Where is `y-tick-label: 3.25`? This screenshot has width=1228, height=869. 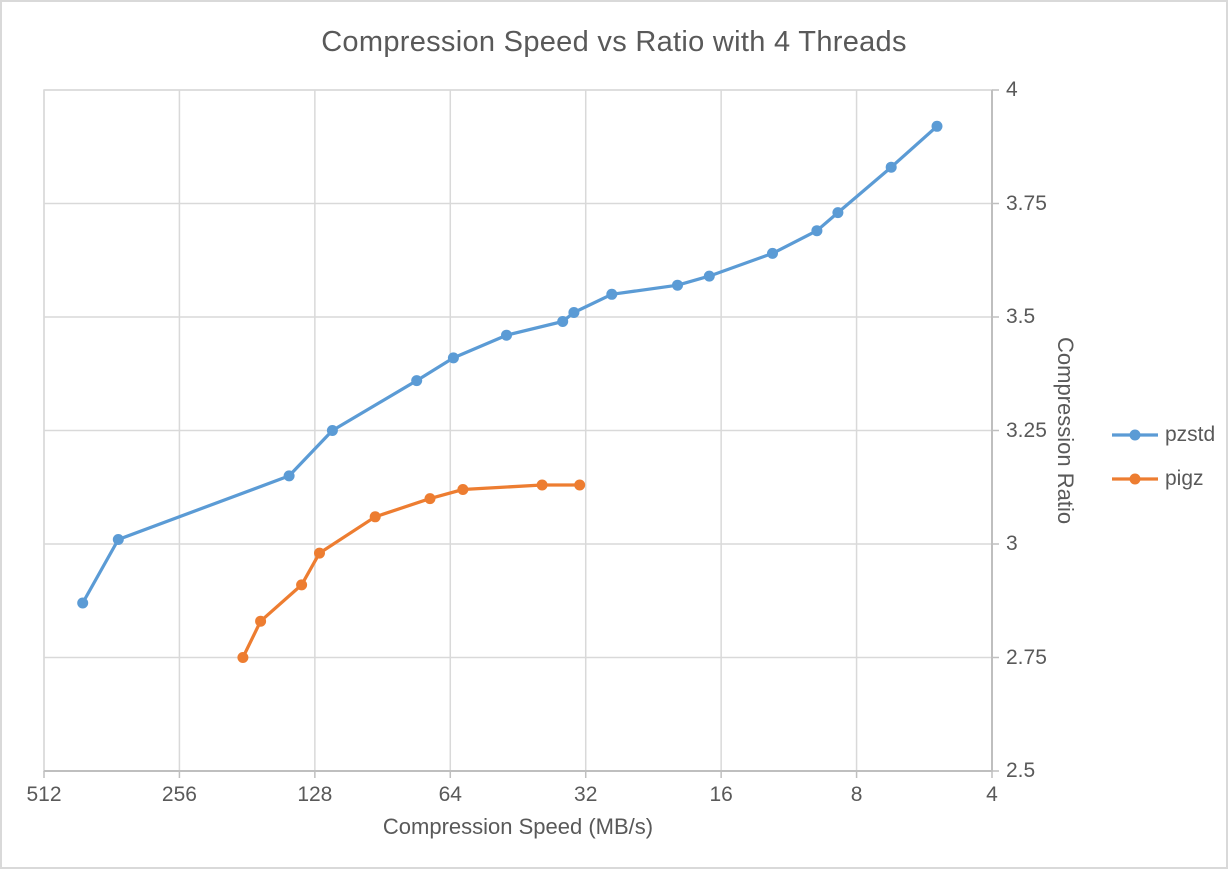
y-tick-label: 3.25 is located at coordinates (1026, 430).